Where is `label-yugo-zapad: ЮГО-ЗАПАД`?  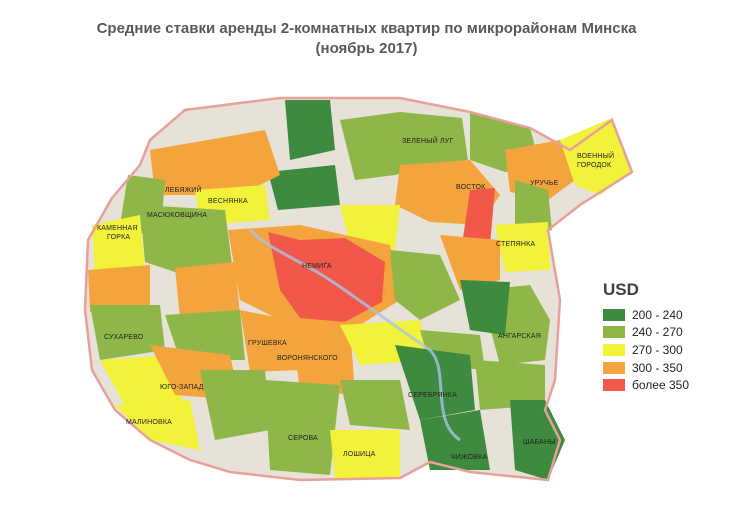 label-yugo-zapad: ЮГО-ЗАПАД is located at coordinates (182, 387).